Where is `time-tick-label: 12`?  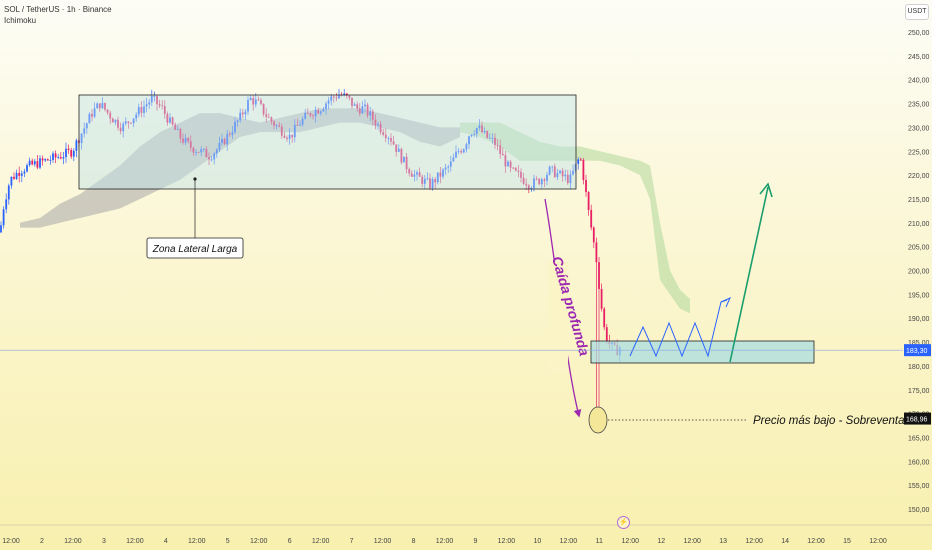
time-tick-label: 12 is located at coordinates (661, 541).